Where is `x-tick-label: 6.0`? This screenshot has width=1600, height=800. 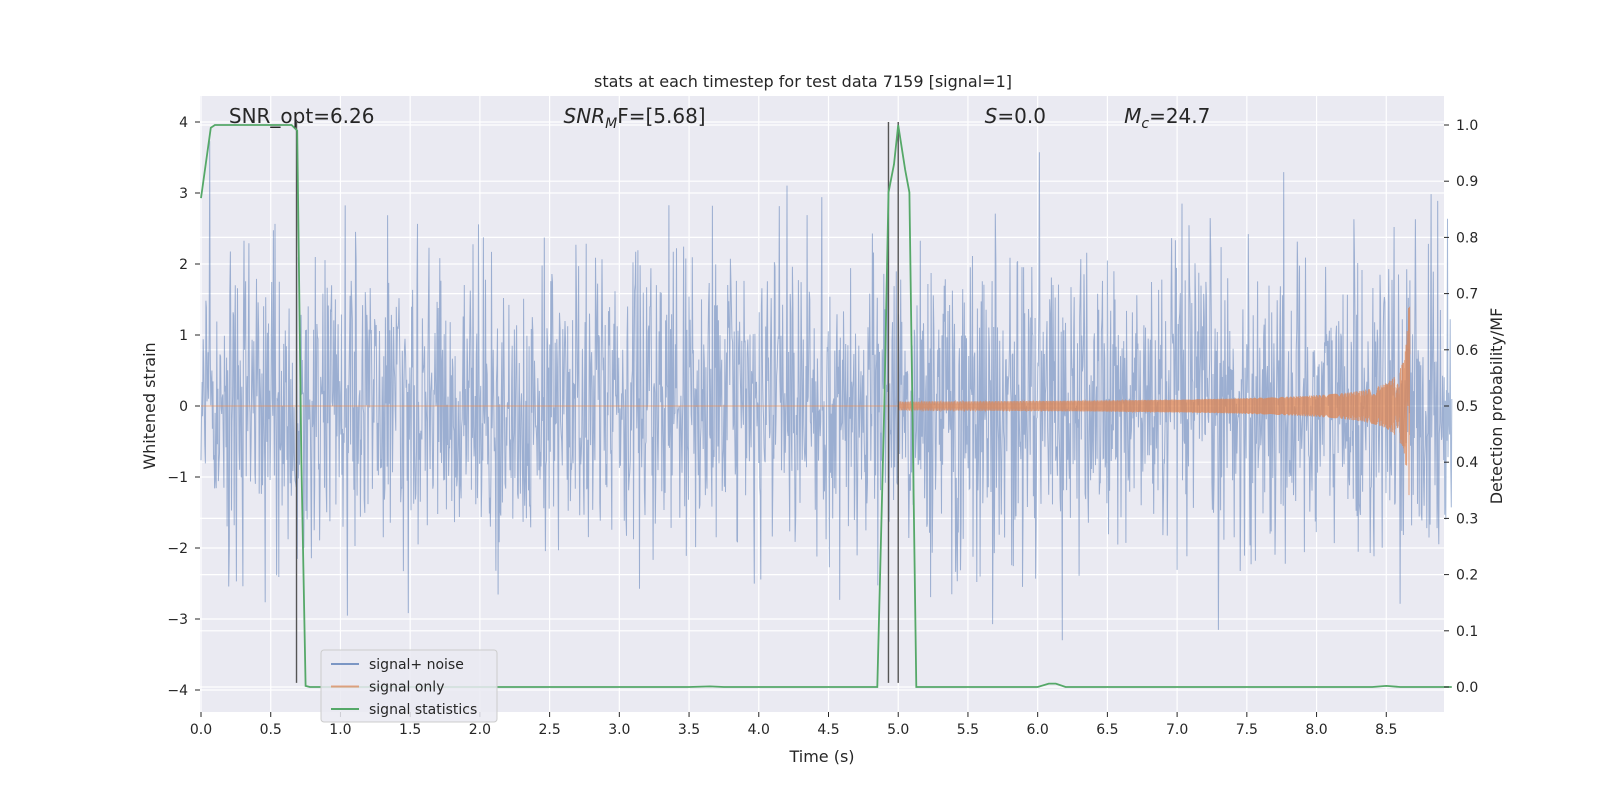 x-tick-label: 6.0 is located at coordinates (1038, 730).